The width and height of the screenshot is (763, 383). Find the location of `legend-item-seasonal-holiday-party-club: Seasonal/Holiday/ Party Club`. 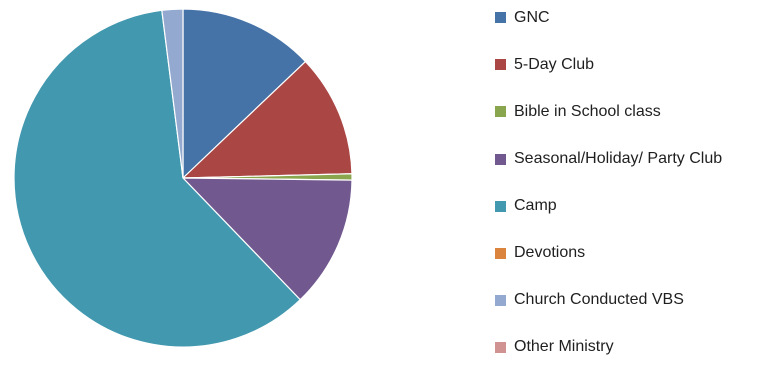

legend-item-seasonal-holiday-party-club: Seasonal/Holiday/ Party Club is located at coordinates (627, 159).